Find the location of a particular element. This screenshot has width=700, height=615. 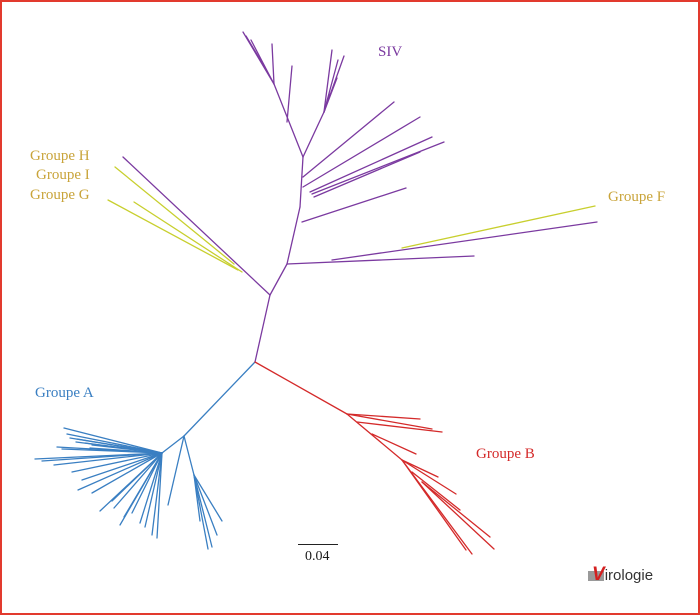

virologie-logo: Virologie is located at coordinates (620, 575).